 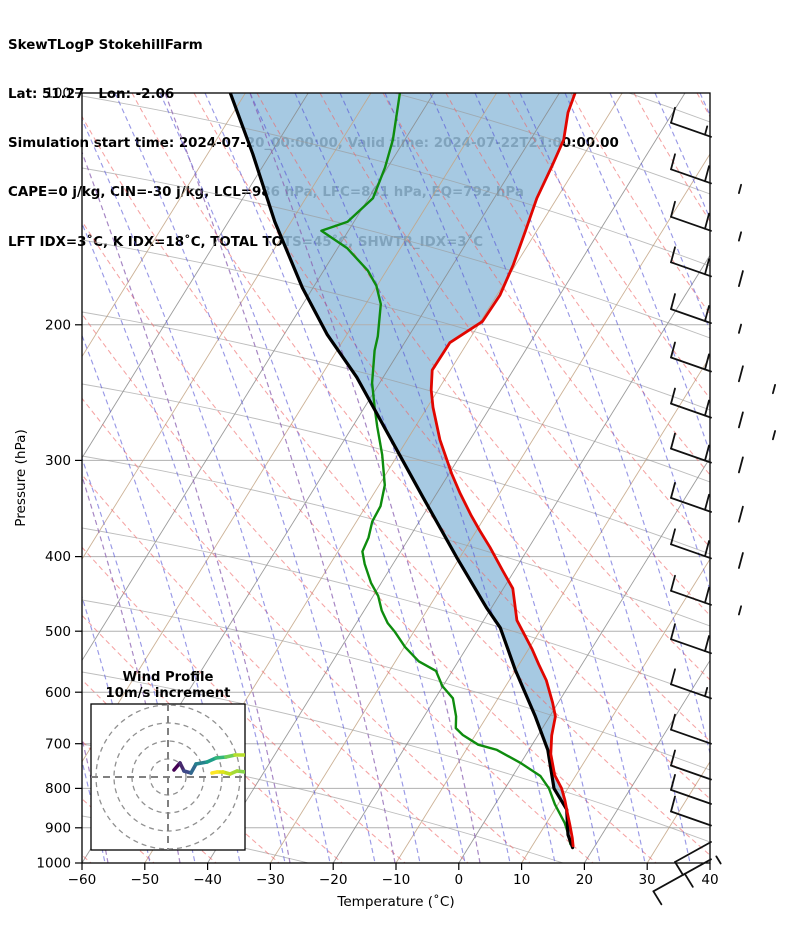 What do you see at coordinates (395, 901) in the screenshot?
I see `x-axis-label: Temperature (˚C)` at bounding box center [395, 901].